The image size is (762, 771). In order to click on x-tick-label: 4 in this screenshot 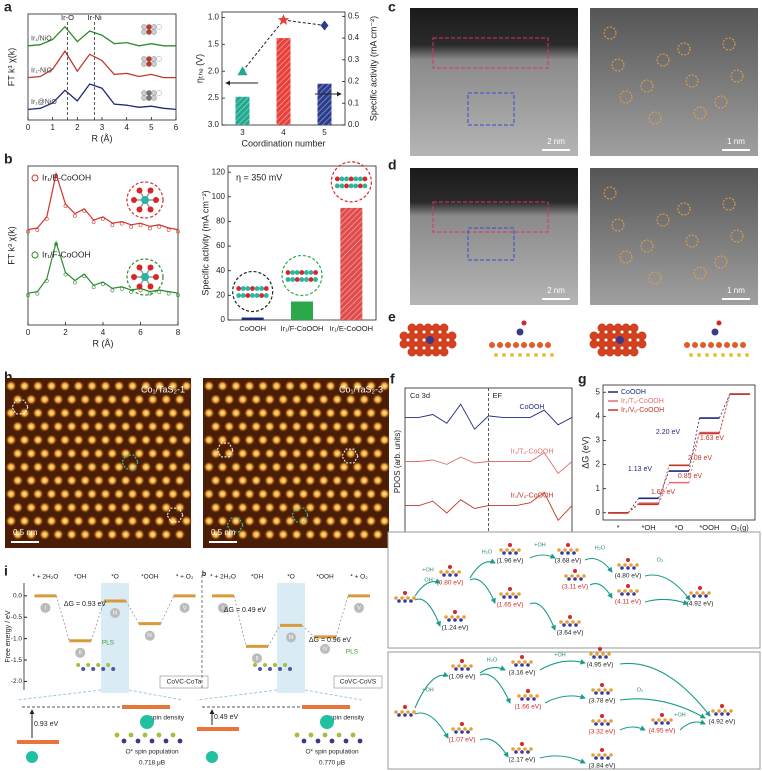, I will do `click(126, 127)`.